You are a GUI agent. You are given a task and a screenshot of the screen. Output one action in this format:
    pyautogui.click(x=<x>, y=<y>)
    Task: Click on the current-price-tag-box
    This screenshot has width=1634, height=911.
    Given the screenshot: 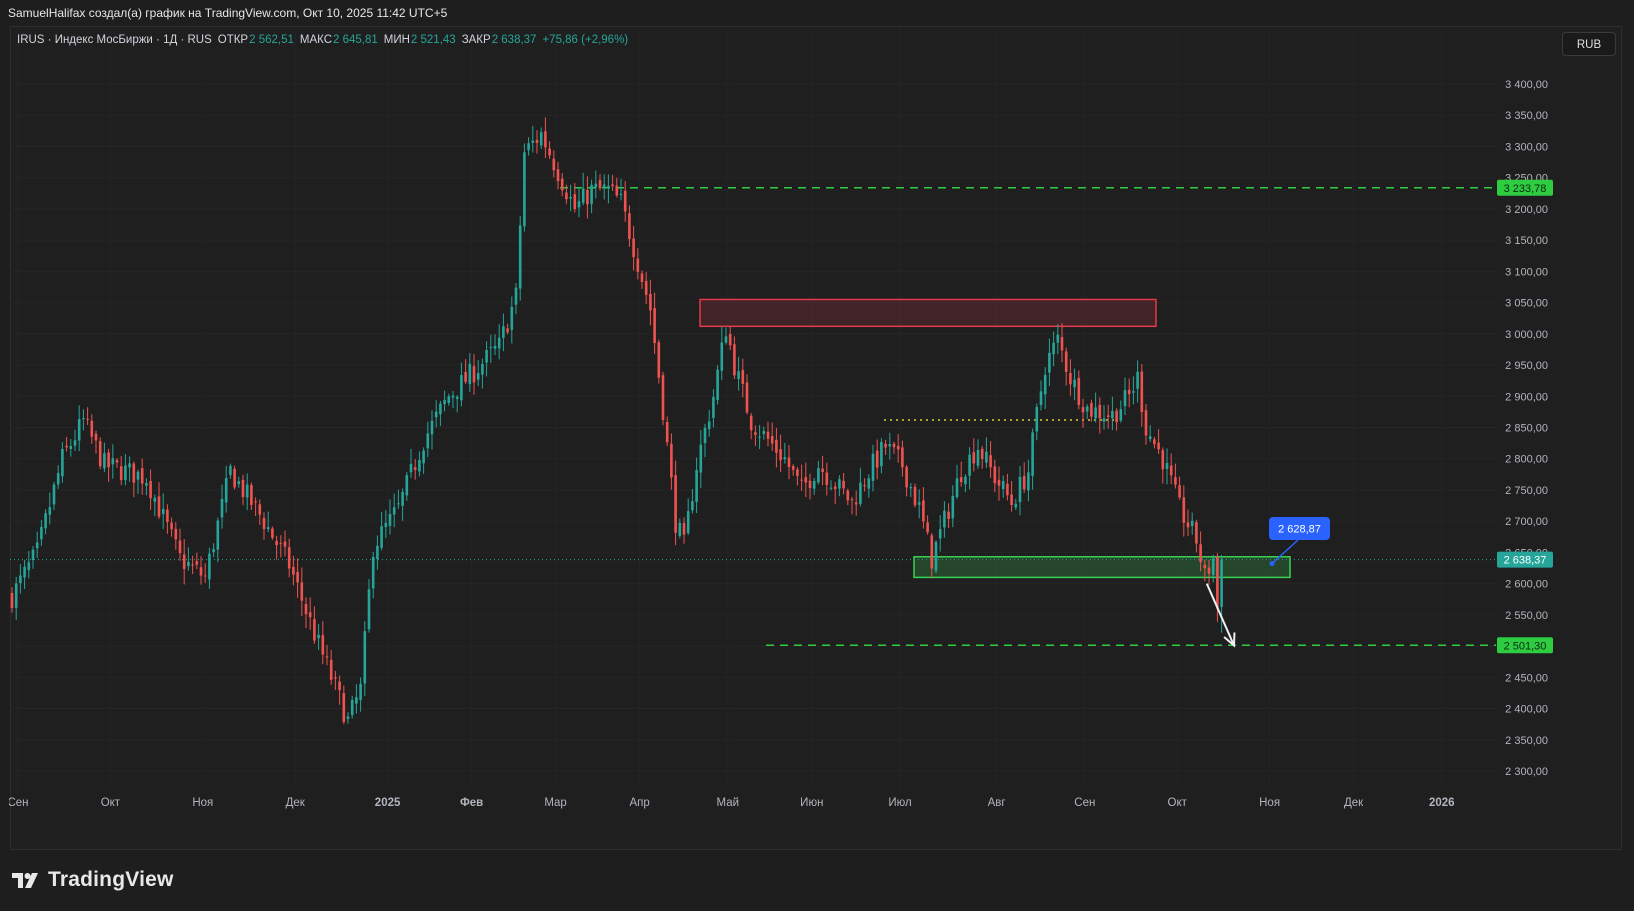 What is the action you would take?
    pyautogui.click(x=1525, y=559)
    